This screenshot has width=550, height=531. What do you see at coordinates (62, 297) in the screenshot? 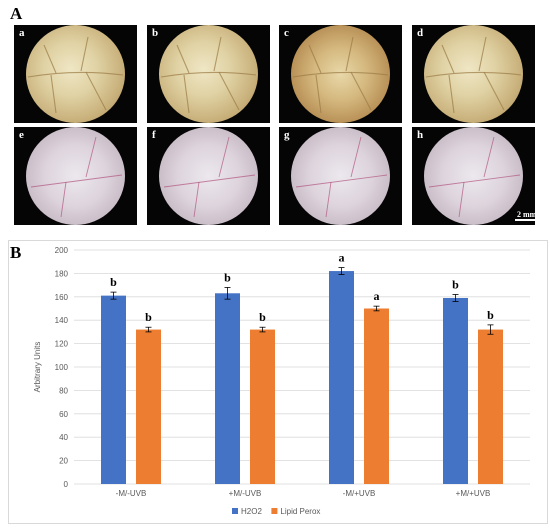
I see `y-tick-label: 160` at bounding box center [62, 297].